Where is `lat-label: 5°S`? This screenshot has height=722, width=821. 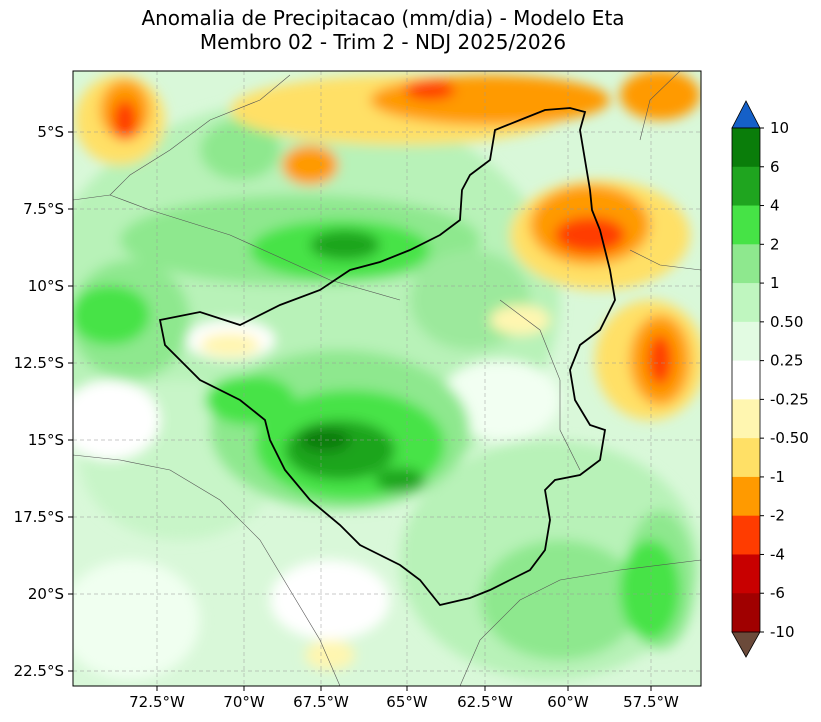
lat-label: 5°S is located at coordinates (50, 132).